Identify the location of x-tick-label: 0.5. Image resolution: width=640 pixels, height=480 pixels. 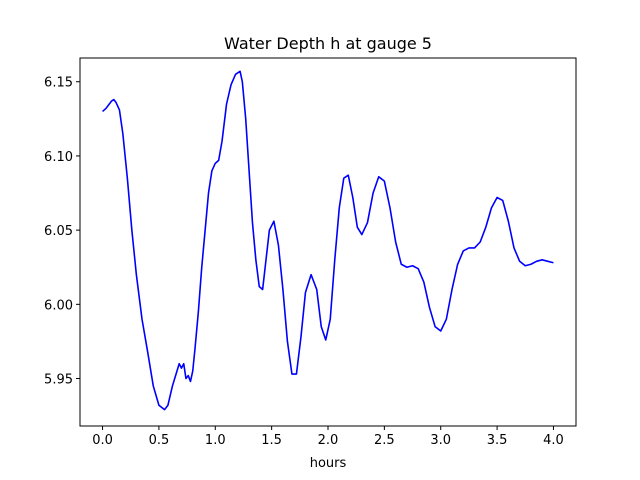
(159, 440).